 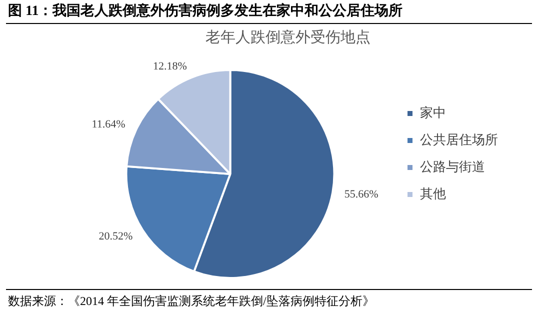 What do you see at coordinates (452, 166) in the screenshot?
I see `legend-label: 公路与街道` at bounding box center [452, 166].